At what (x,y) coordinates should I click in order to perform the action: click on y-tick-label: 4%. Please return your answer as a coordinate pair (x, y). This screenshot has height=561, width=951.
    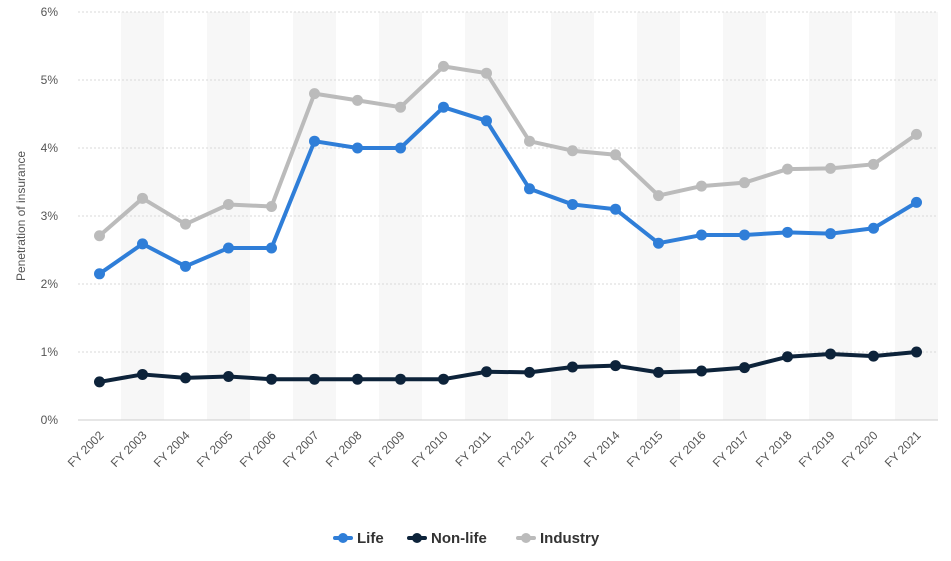
    Looking at the image, I should click on (50, 148).